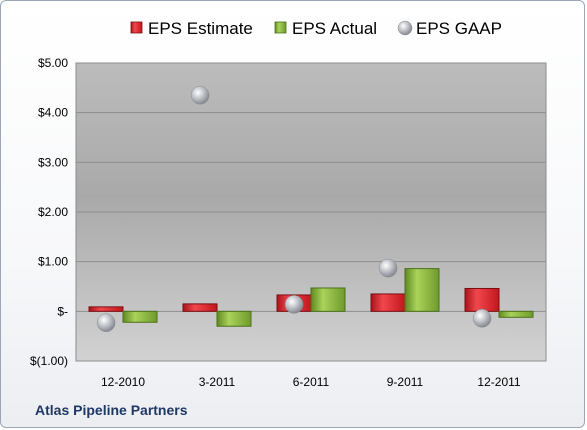 This screenshot has width=587, height=430. I want to click on bars, so click(311, 297).